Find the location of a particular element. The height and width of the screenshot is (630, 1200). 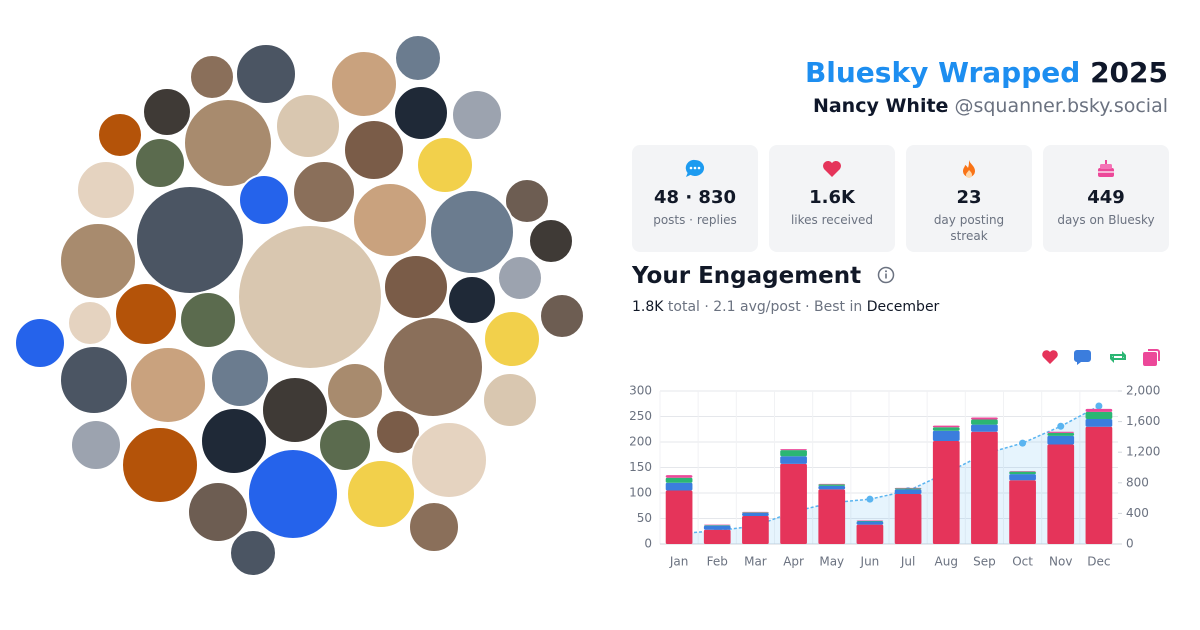

y-tick-label: 50 is located at coordinates (644, 518).